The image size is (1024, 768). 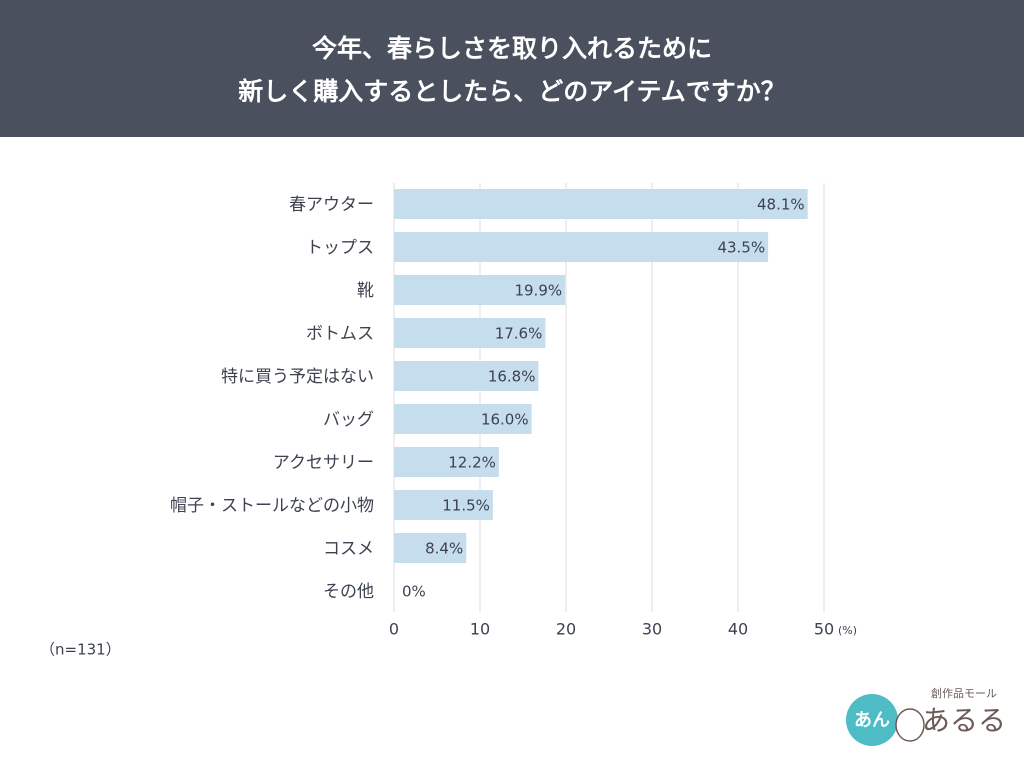 I want to click on logo-circle, so click(x=872, y=720).